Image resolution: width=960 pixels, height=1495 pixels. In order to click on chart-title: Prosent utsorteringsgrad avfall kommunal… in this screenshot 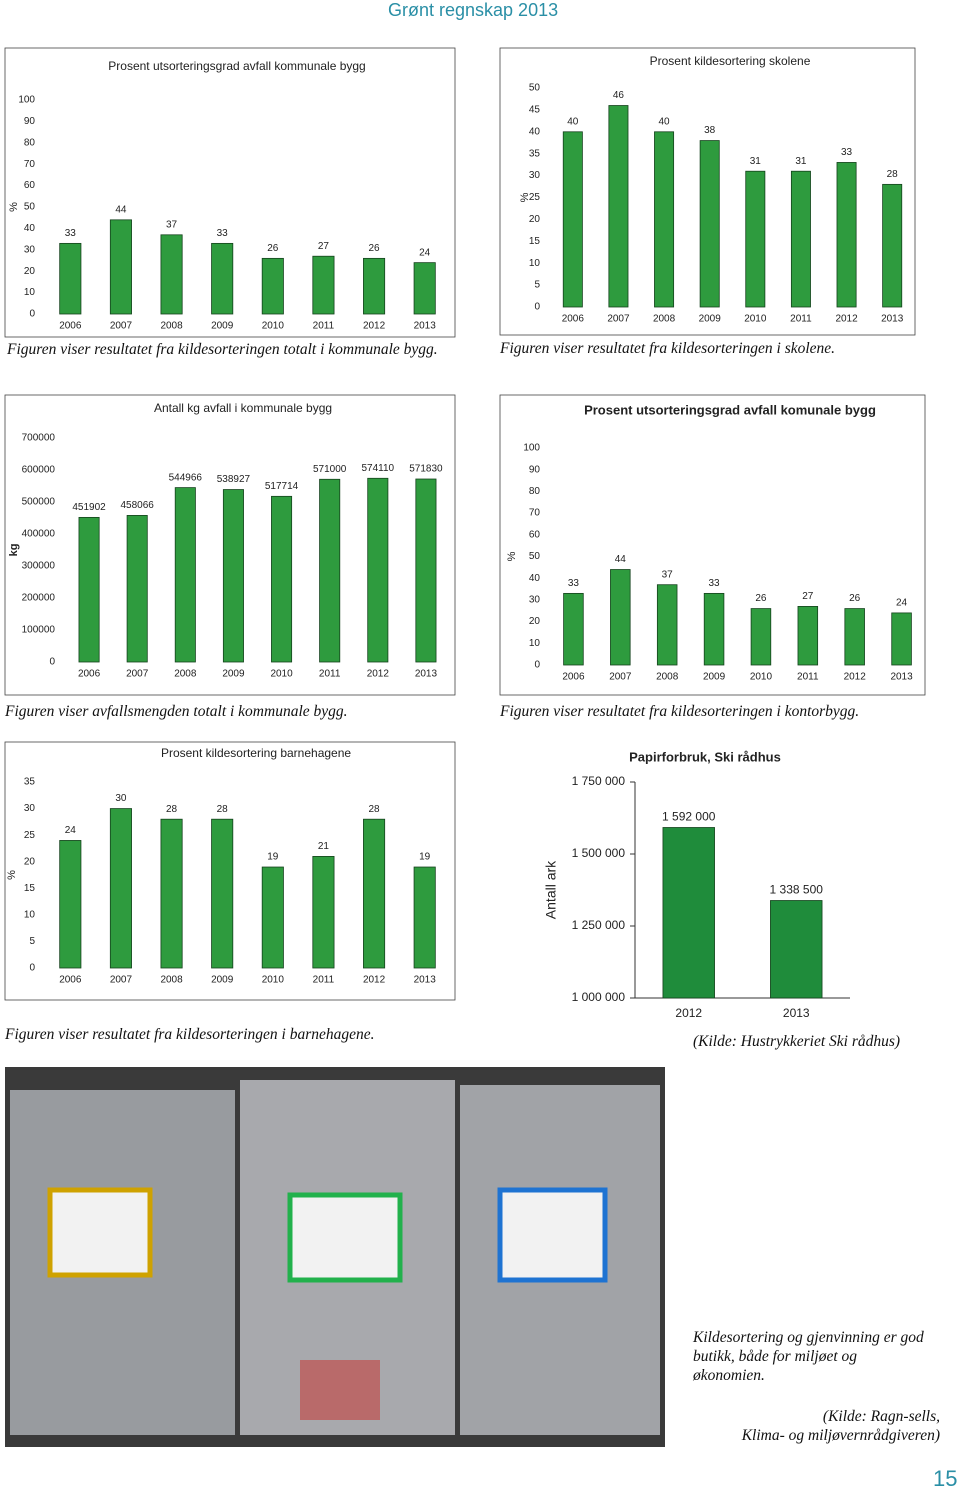, I will do `click(236, 66)`.